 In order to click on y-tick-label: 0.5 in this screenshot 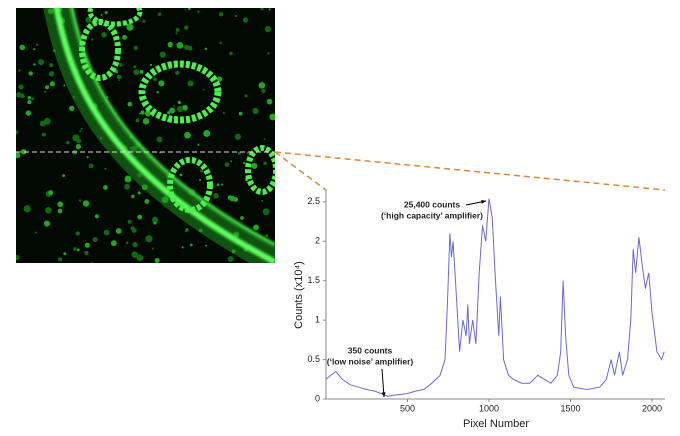, I will do `click(313, 359)`.